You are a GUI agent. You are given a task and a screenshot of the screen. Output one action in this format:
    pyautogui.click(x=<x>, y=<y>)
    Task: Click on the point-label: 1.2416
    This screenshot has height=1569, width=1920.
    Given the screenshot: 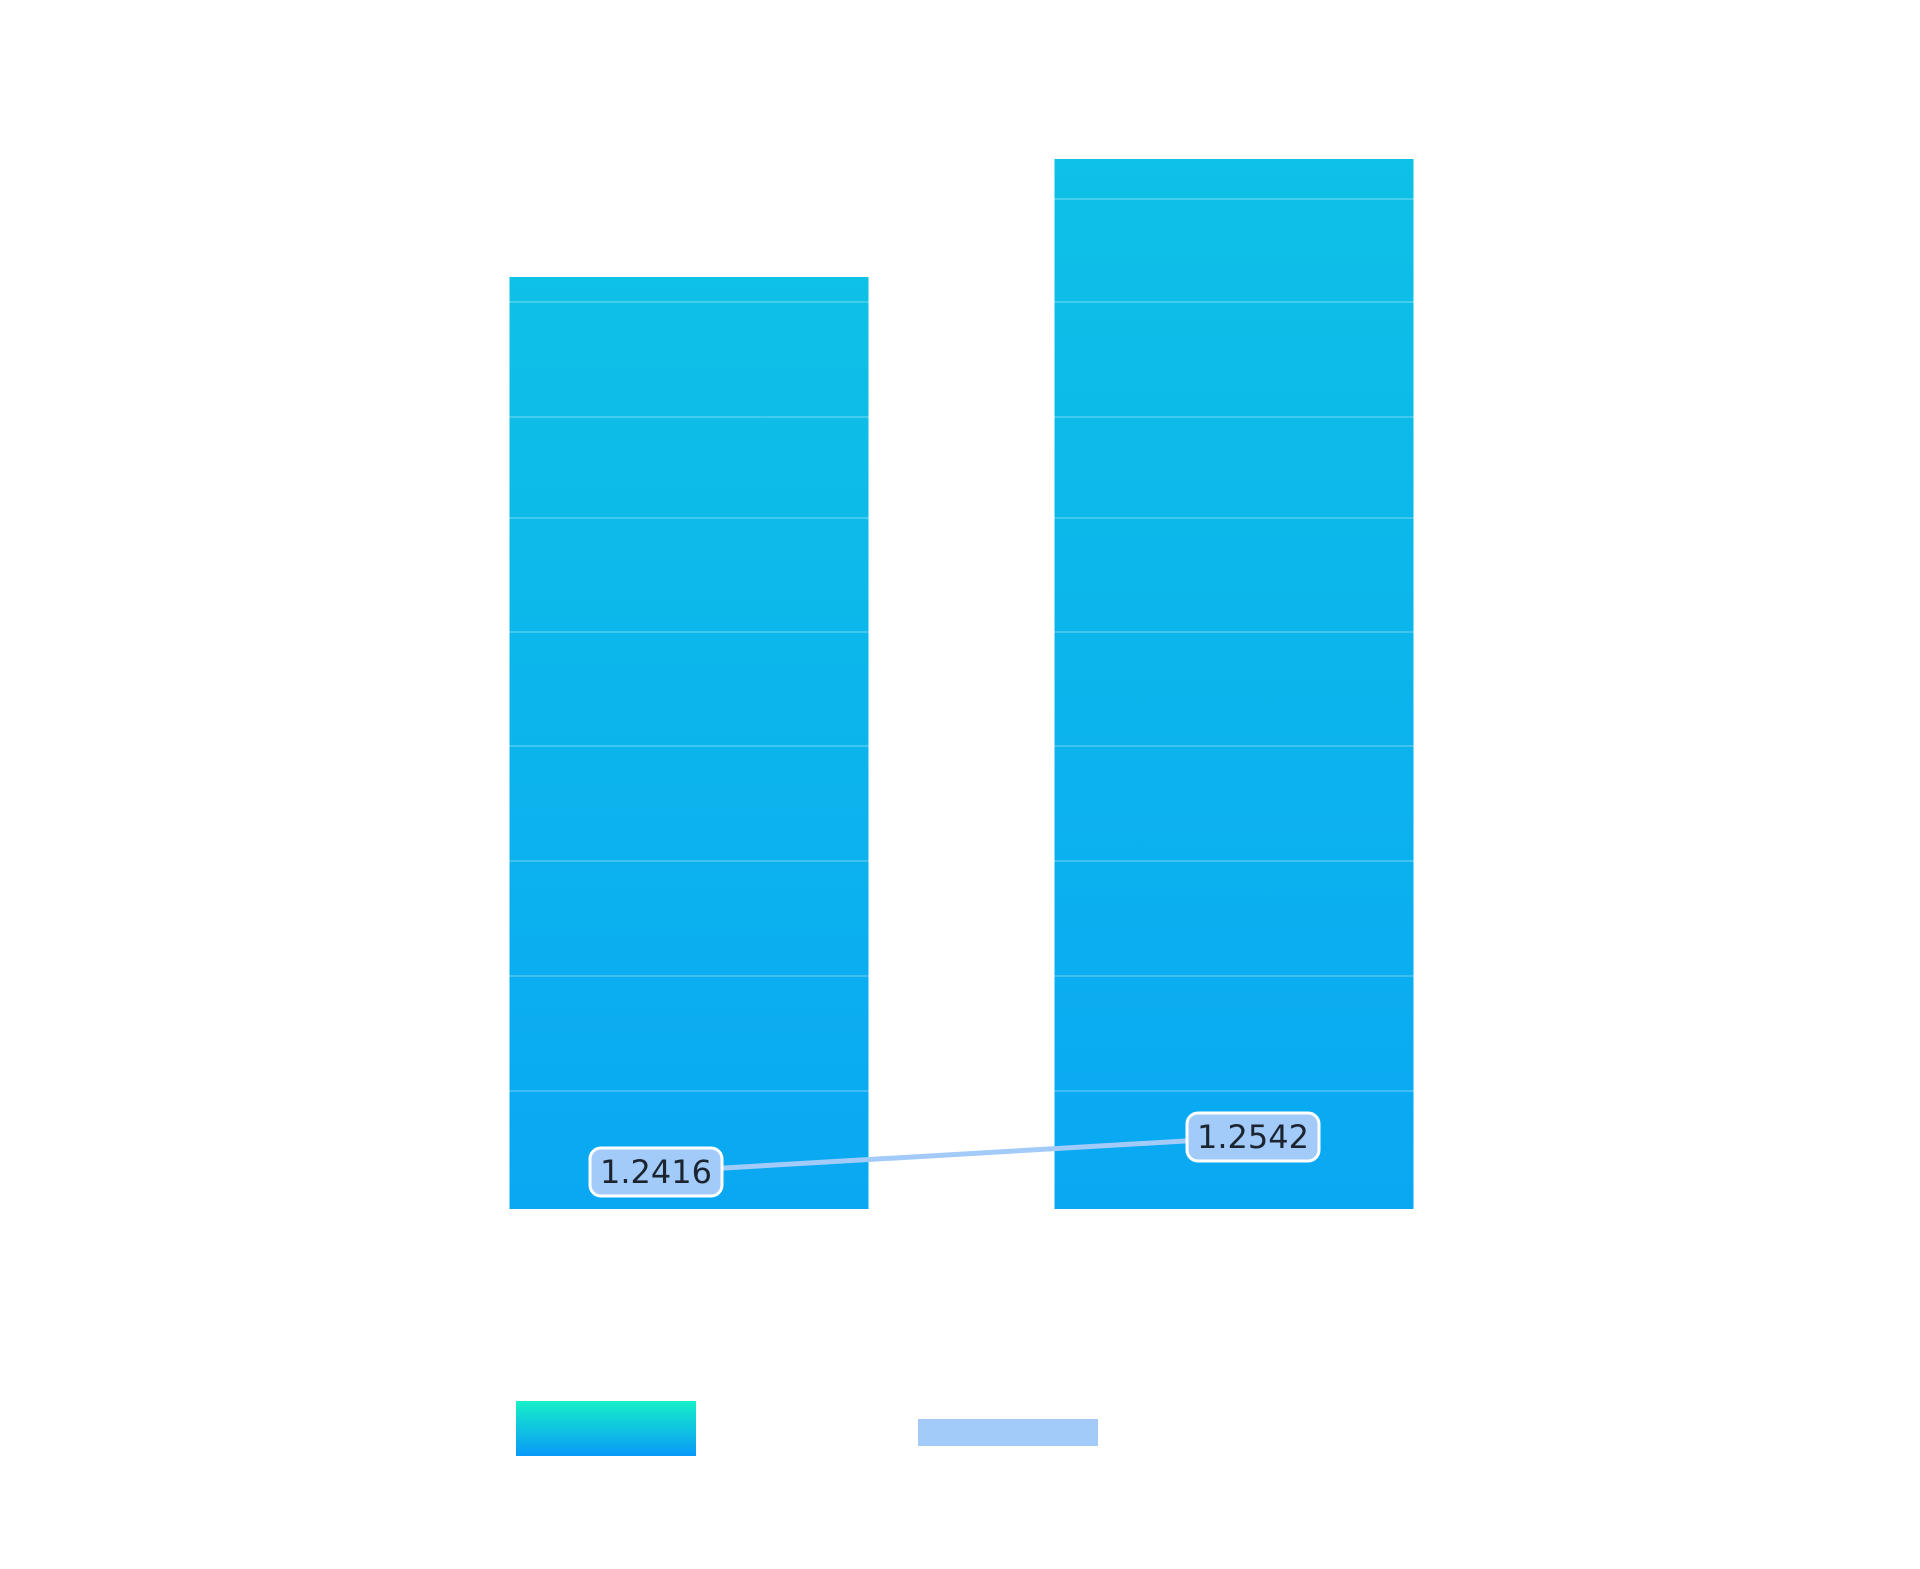 What is the action you would take?
    pyautogui.click(x=656, y=1172)
    